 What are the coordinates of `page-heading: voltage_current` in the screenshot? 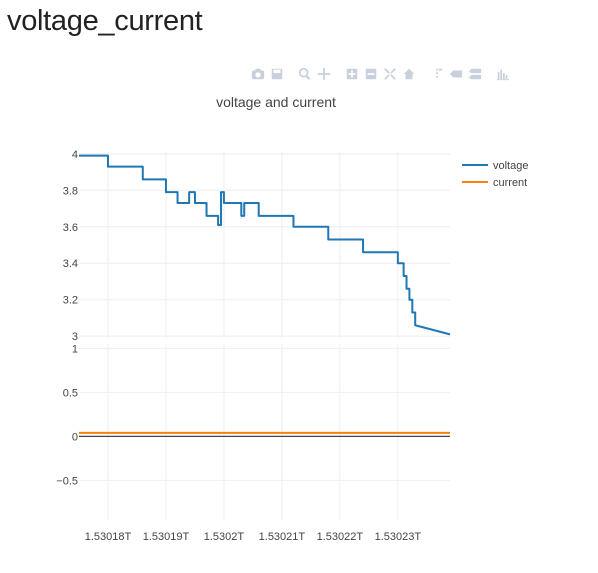 It's located at (105, 21).